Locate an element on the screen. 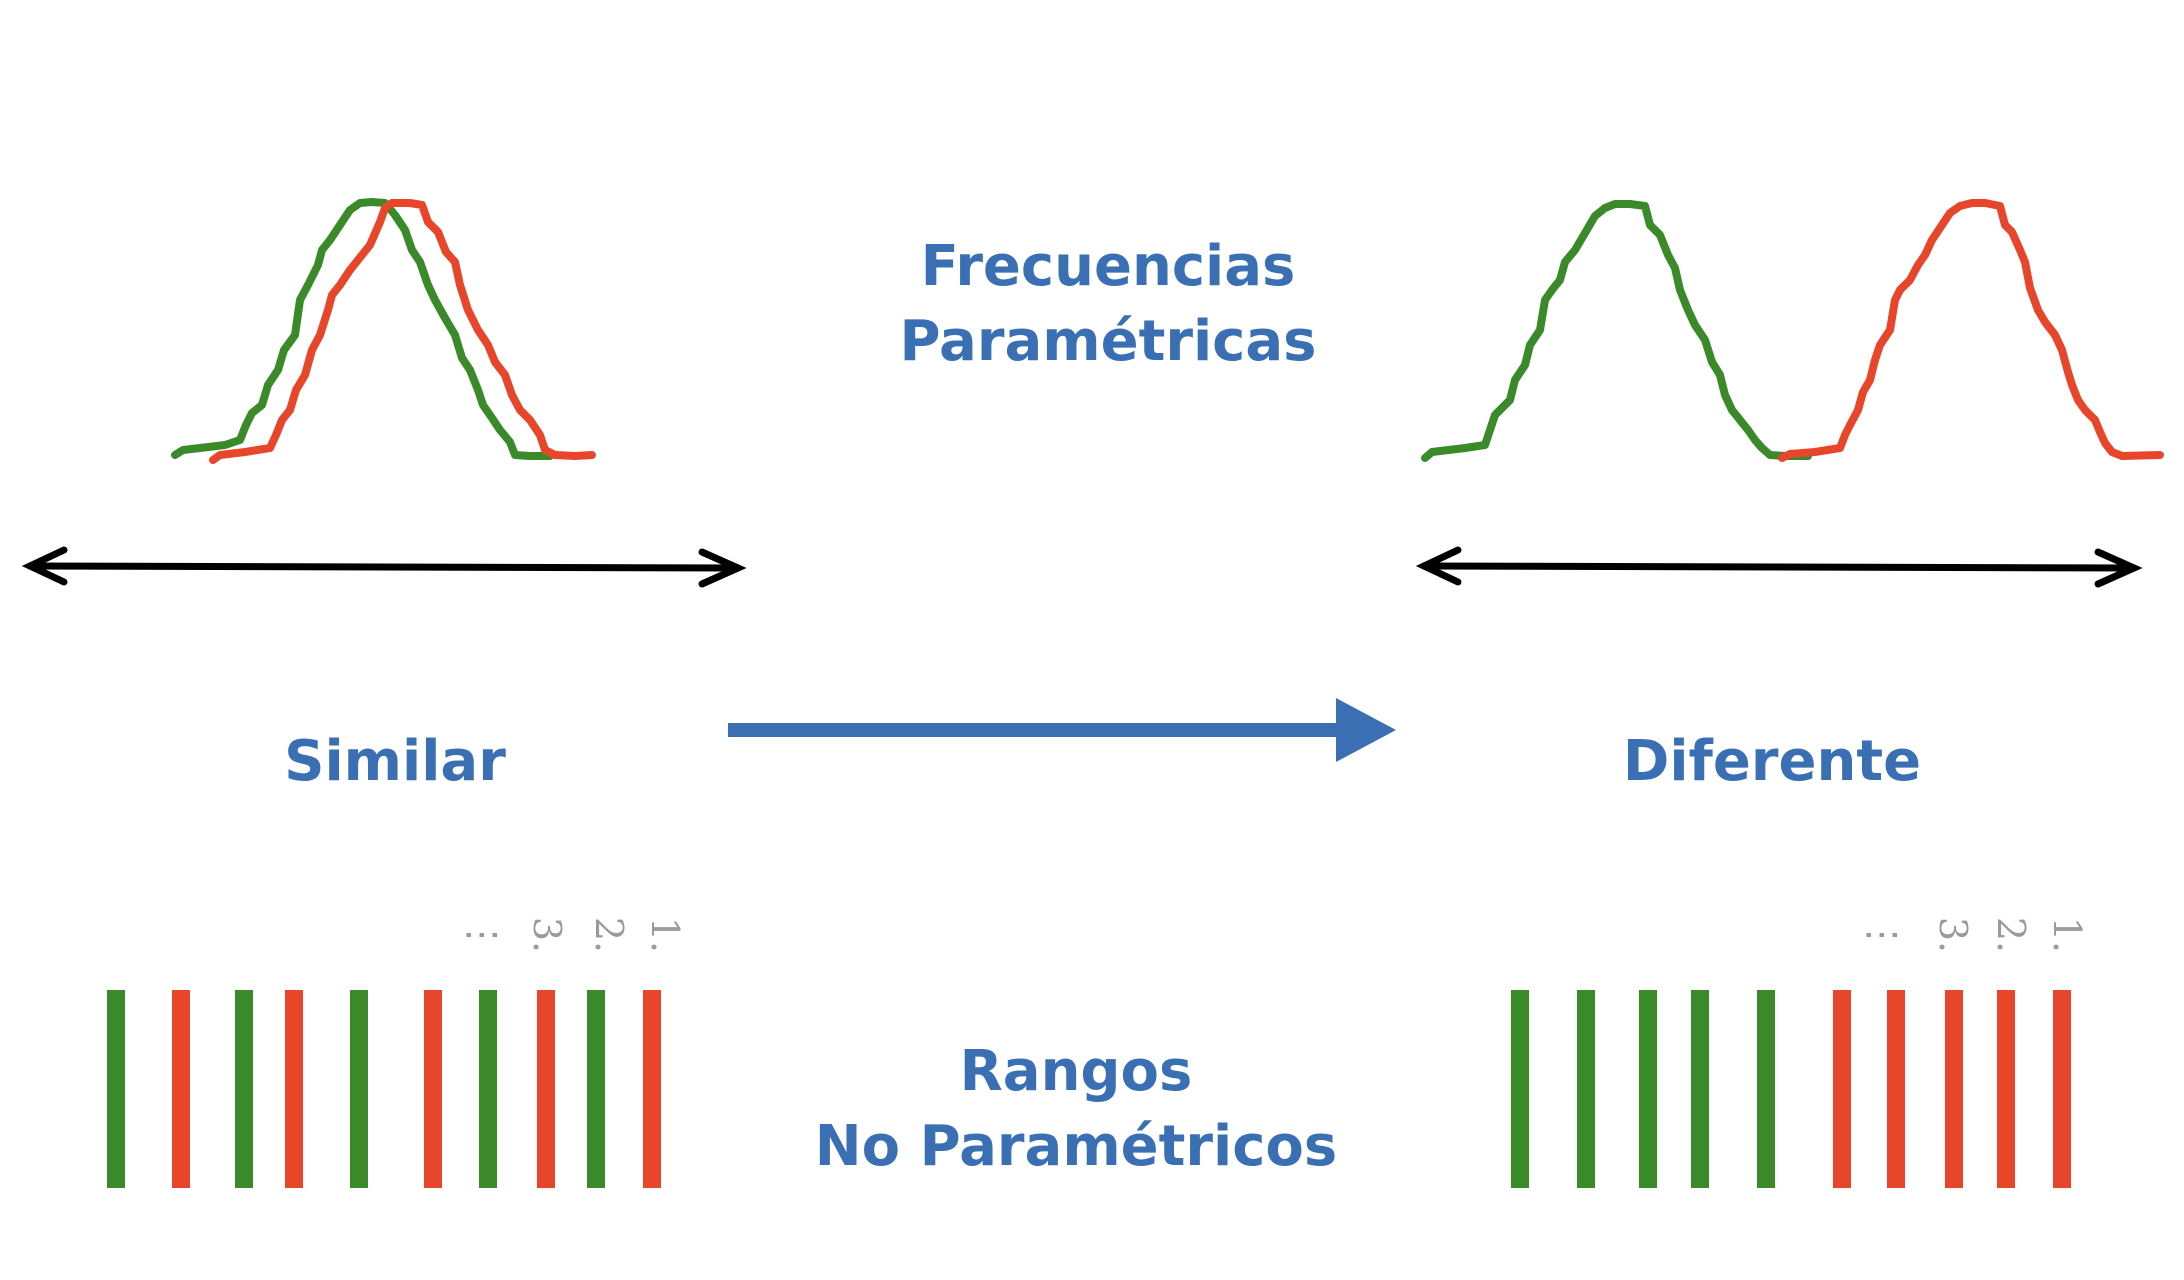 This screenshot has width=2184, height=1280. title-line-2: Paramétricas is located at coordinates (1108, 341).